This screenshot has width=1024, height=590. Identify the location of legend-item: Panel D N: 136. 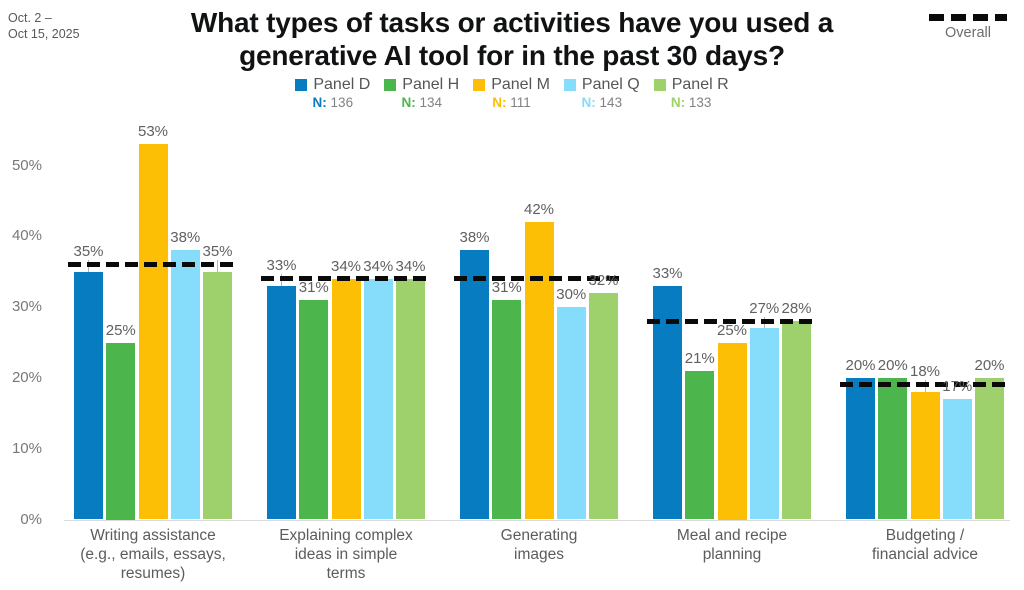
(332, 93).